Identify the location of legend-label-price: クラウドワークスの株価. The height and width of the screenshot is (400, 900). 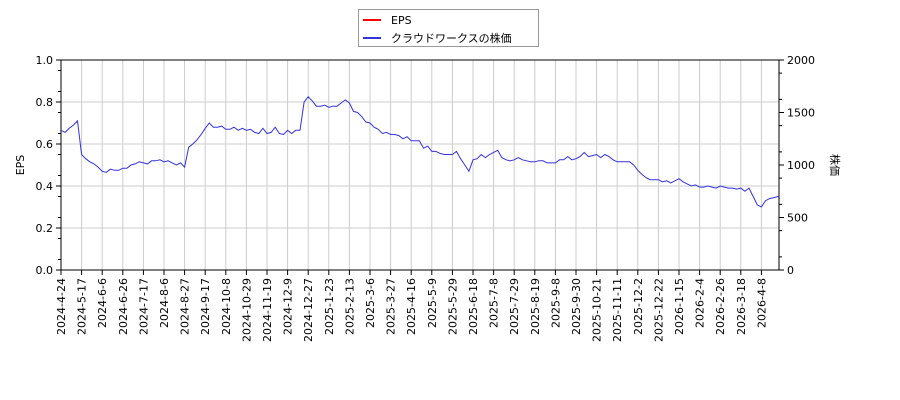
(451, 38).